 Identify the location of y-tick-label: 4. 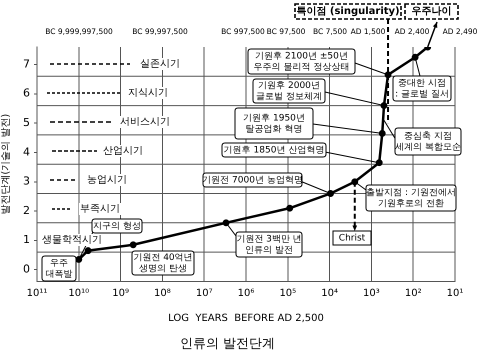
(26, 151).